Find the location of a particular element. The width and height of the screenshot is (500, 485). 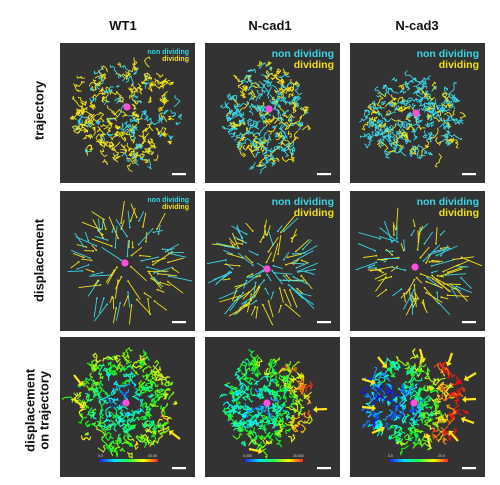

displacement-on-trajectory-panel-ncad1: 0.000 20.000 is located at coordinates (272, 407).